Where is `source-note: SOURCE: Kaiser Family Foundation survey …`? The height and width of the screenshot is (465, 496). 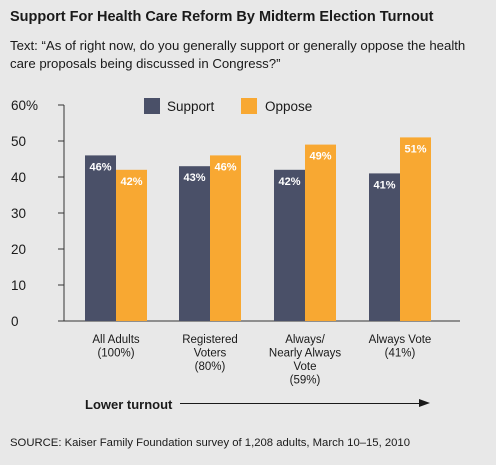 source-note: SOURCE: Kaiser Family Foundation survey … is located at coordinates (210, 443).